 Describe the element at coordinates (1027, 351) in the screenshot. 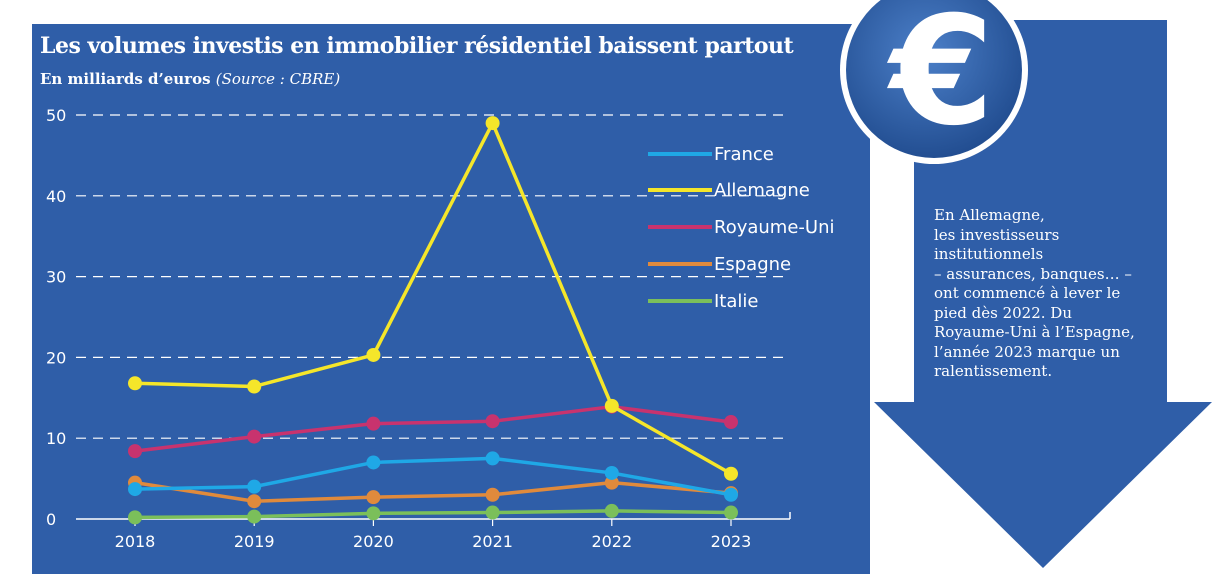

I see `sidebar-line: l’année 2023 marque un` at that location.